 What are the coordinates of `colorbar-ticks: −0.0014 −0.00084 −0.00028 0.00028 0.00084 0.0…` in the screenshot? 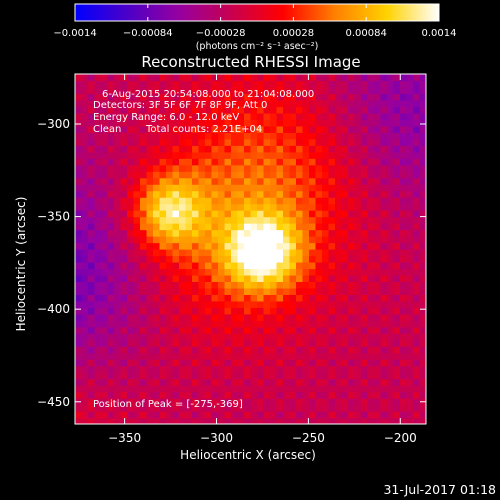 It's located at (255, 21).